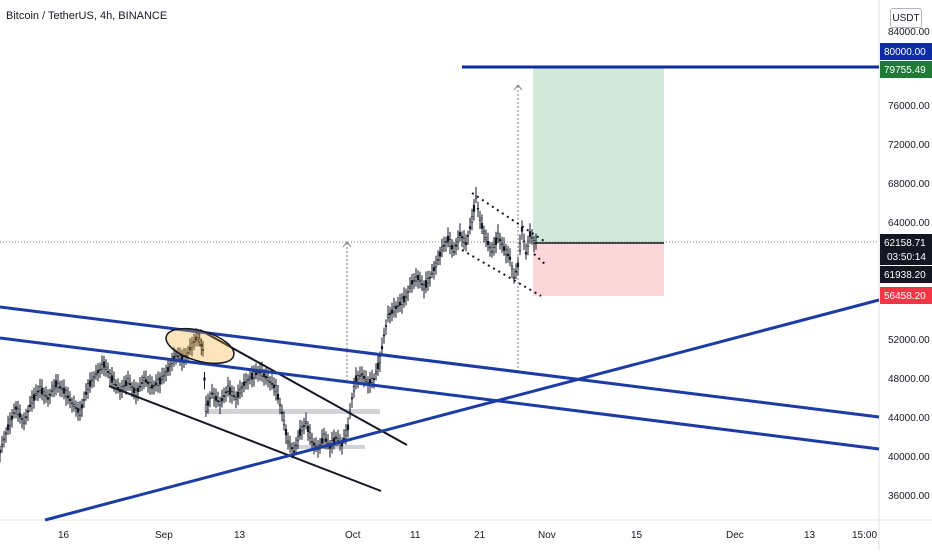 The image size is (932, 555). I want to click on time-tick-13: 13, so click(240, 535).